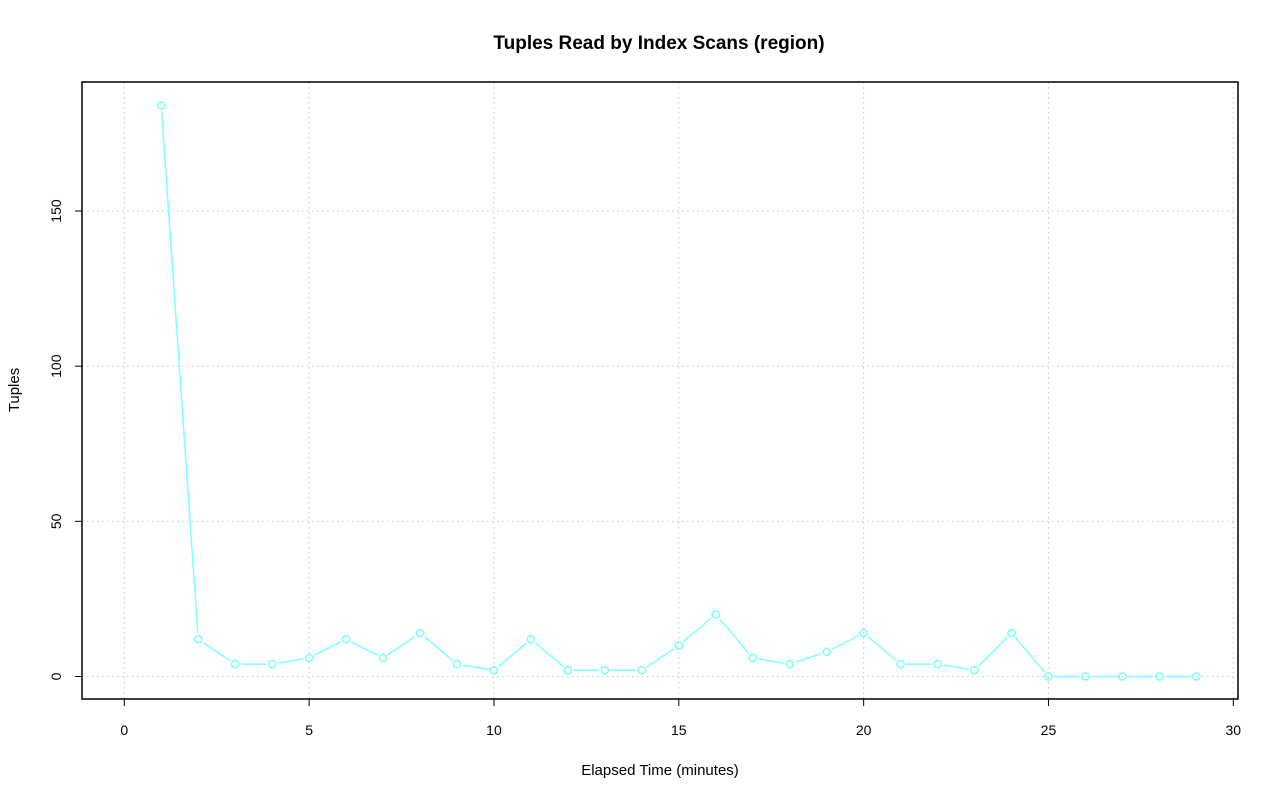 The image size is (1280, 801). Describe the element at coordinates (494, 730) in the screenshot. I see `x-tick-label: 10` at that location.